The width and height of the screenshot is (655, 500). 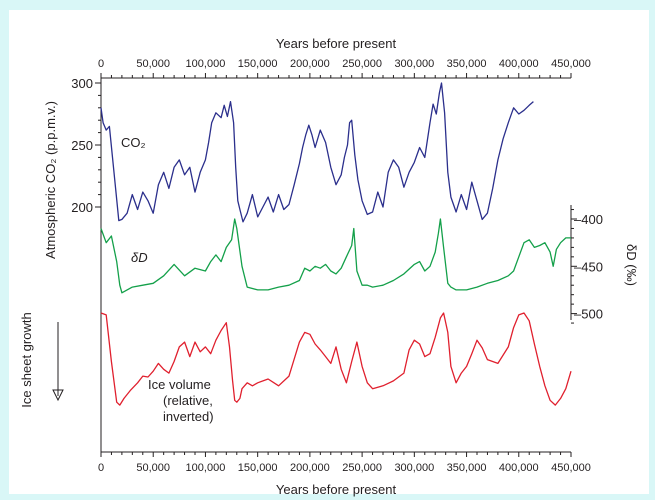 I want to click on top-x-tick-label: 350,000, so click(x=467, y=64).